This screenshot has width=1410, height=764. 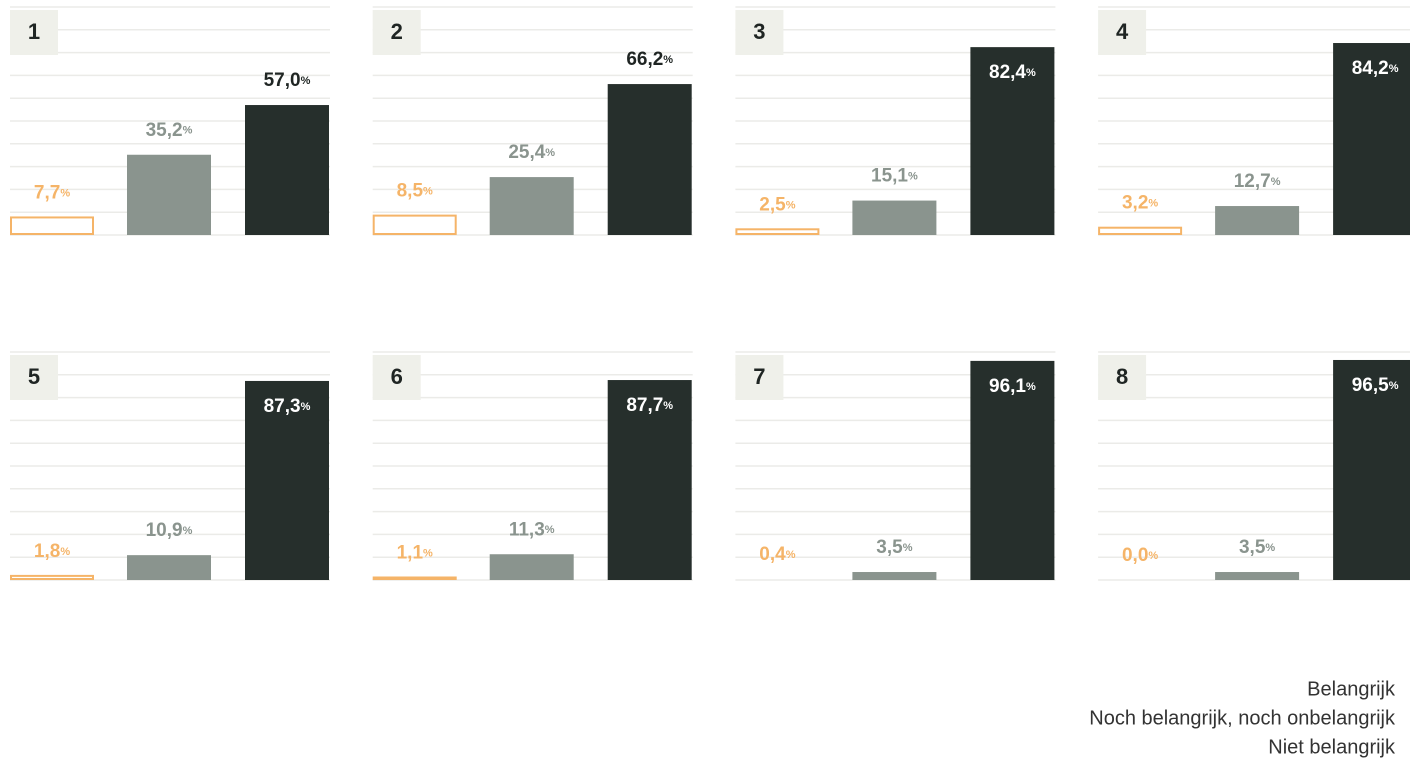 I want to click on panel-number: 8, so click(x=1122, y=376).